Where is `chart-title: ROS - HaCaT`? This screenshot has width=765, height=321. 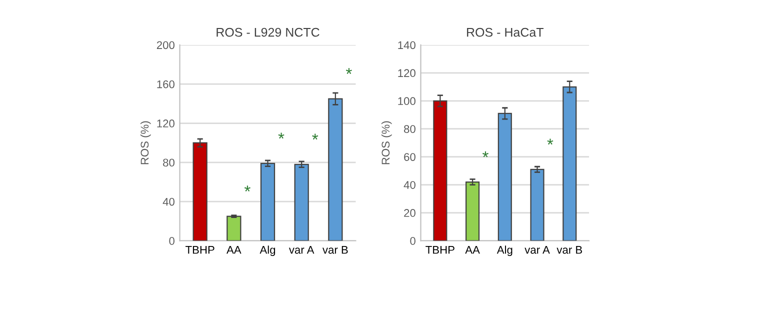
chart-title: ROS - HaCaT is located at coordinates (505, 32).